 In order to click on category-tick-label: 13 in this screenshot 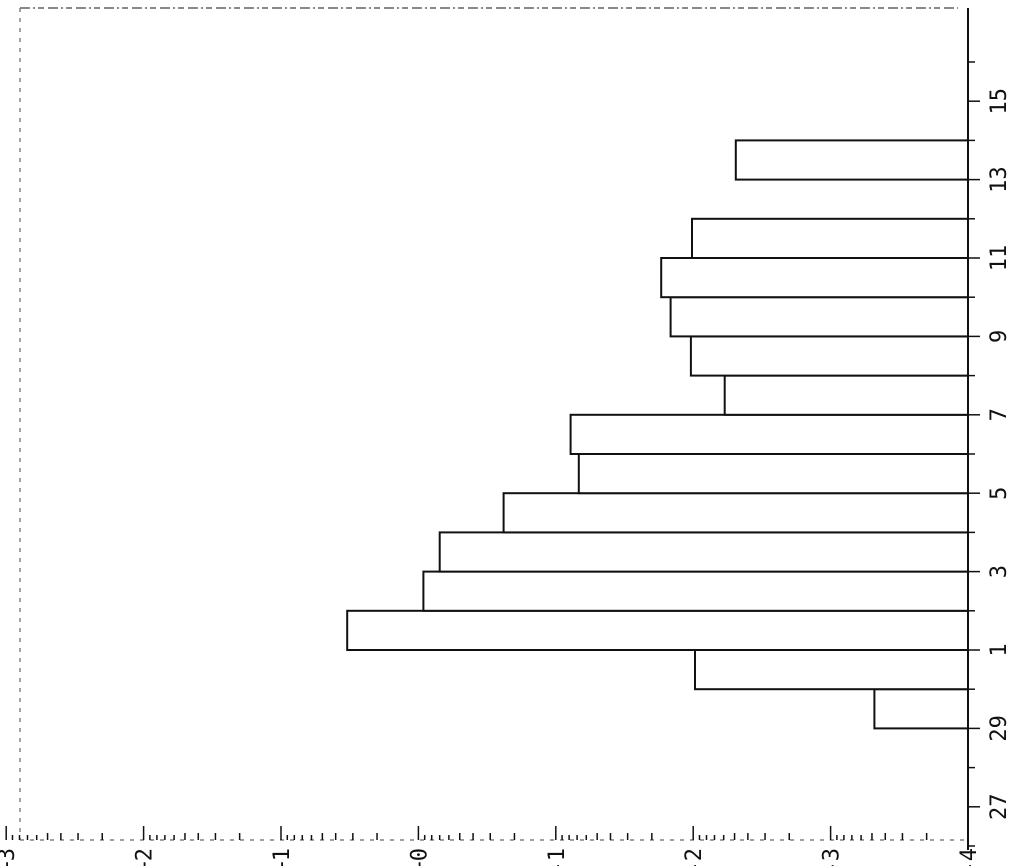, I will do `click(999, 179)`.